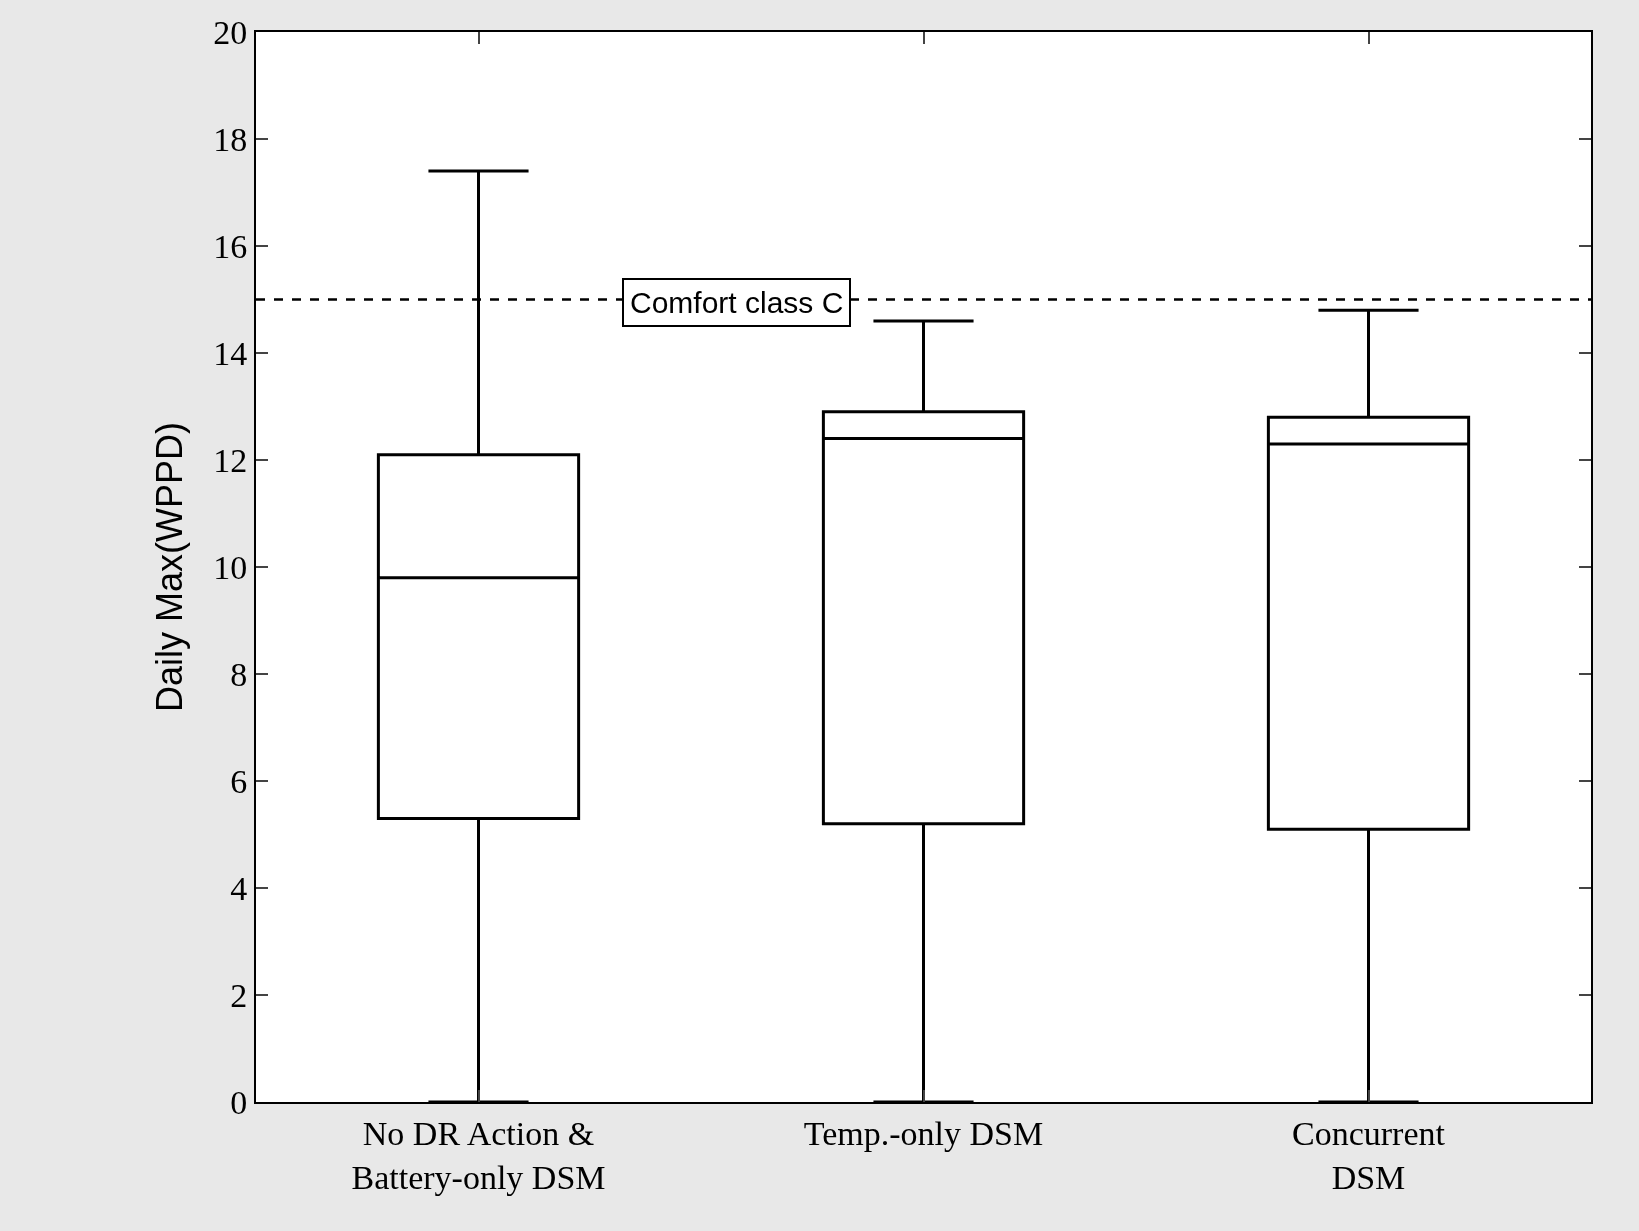 The height and width of the screenshot is (1231, 1639). I want to click on y-tick-label: 18, so click(230, 139).